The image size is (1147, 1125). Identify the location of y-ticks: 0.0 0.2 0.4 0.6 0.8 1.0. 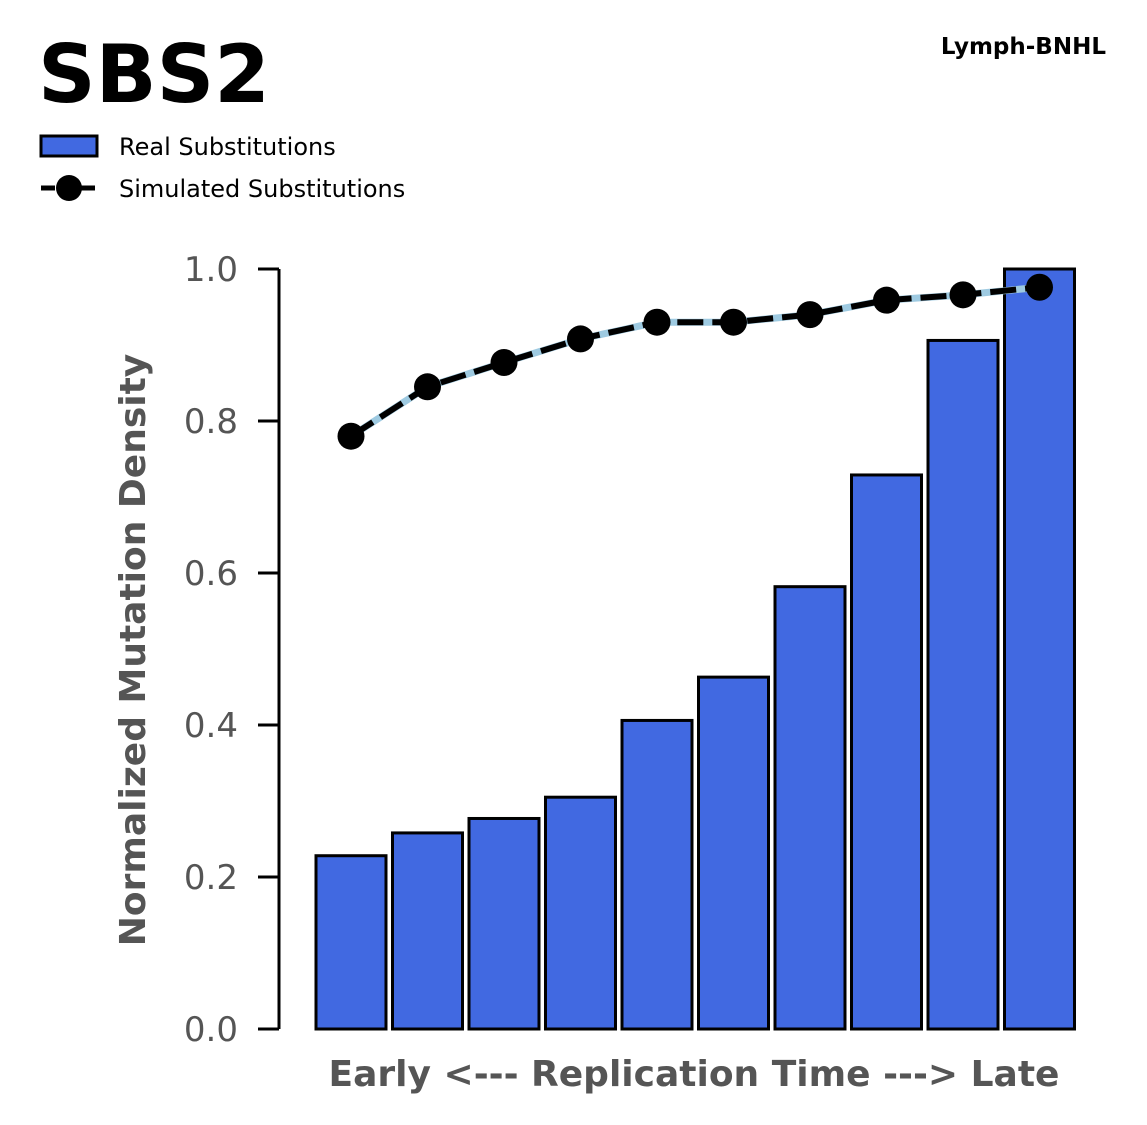
(231, 650).